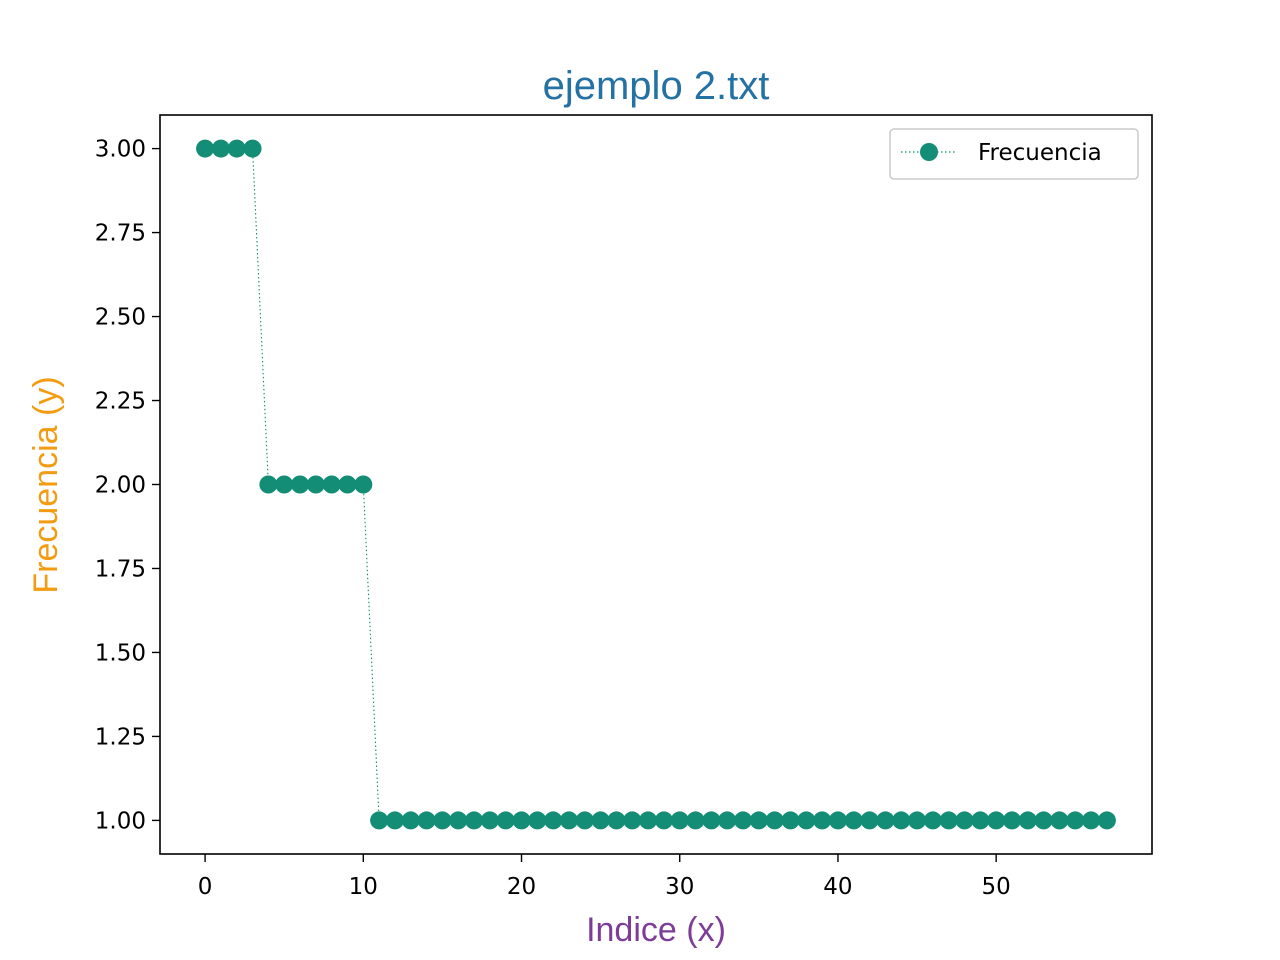 Image resolution: width=1280 pixels, height=960 pixels. What do you see at coordinates (363, 887) in the screenshot?
I see `x-tick-label: 10` at bounding box center [363, 887].